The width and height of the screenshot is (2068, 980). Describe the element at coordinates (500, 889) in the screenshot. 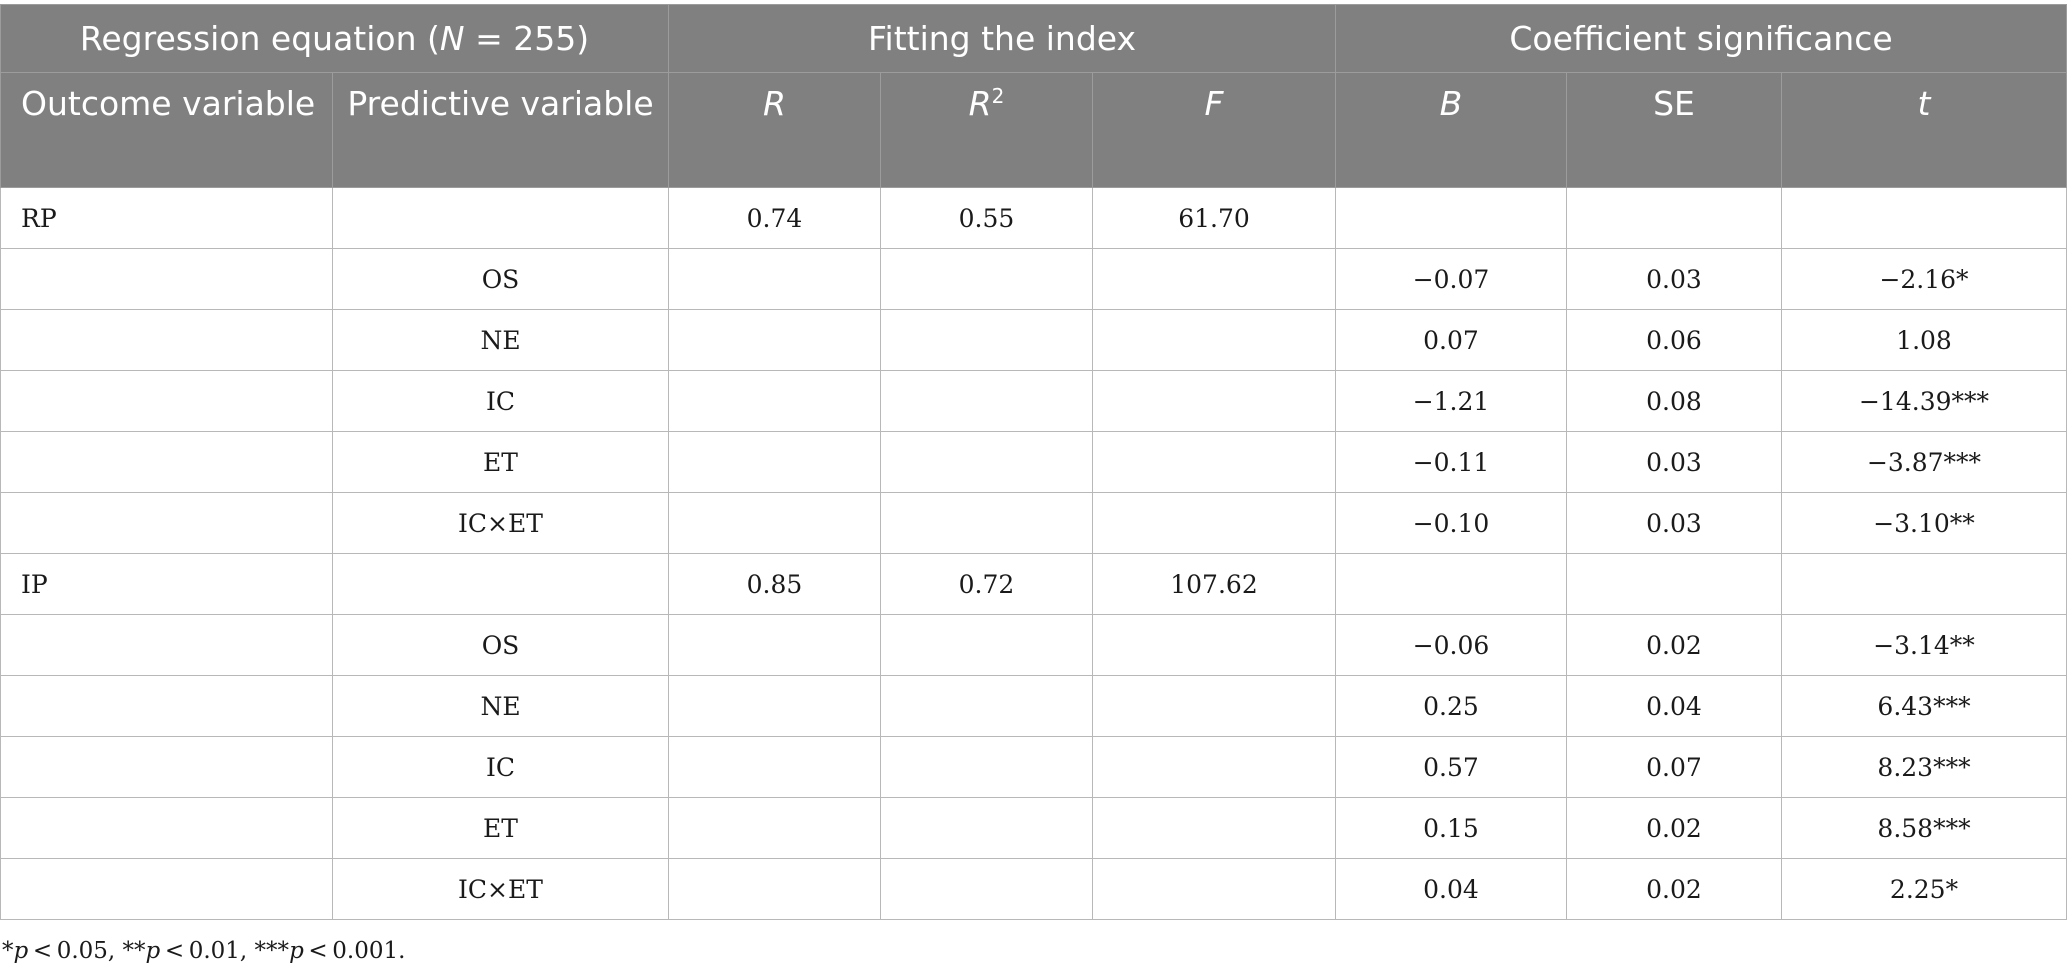

I see `predictor-cell: IC×ET` at that location.